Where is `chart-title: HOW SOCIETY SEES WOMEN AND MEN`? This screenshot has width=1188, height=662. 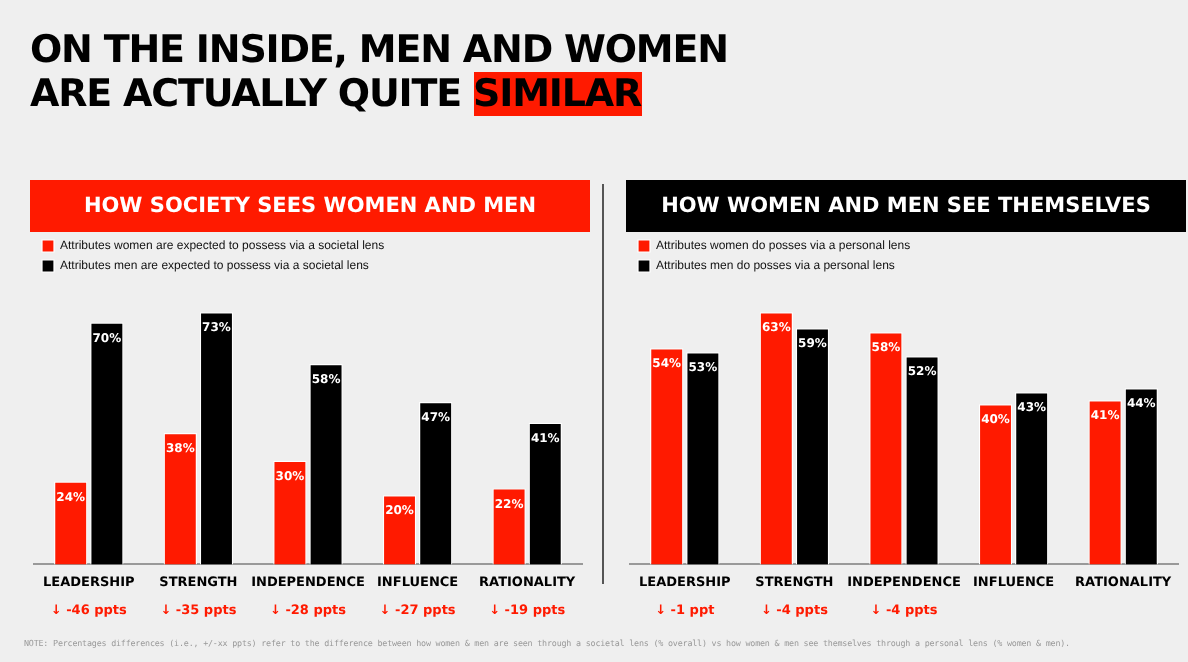 chart-title: HOW SOCIETY SEES WOMEN AND MEN is located at coordinates (310, 206).